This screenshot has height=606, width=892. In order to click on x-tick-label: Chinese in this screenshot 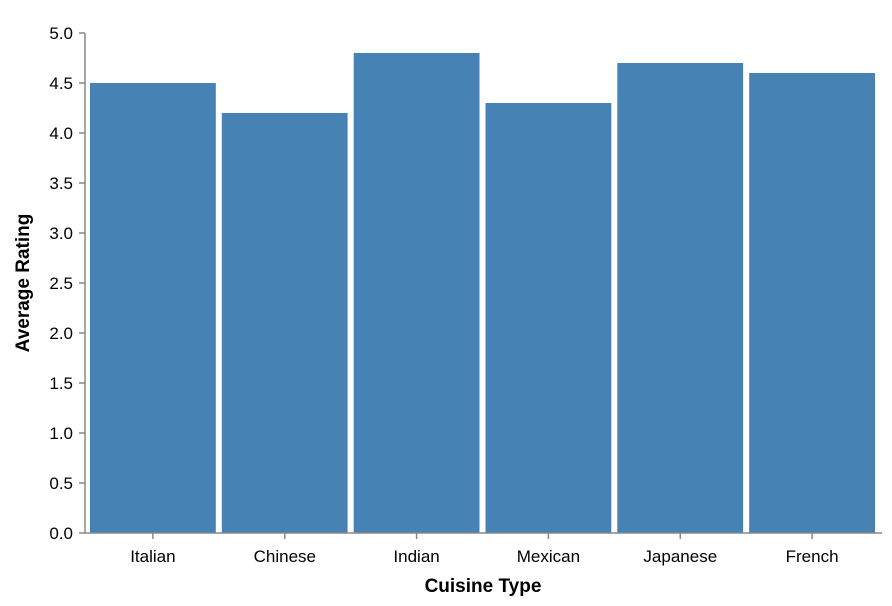, I will do `click(285, 556)`.